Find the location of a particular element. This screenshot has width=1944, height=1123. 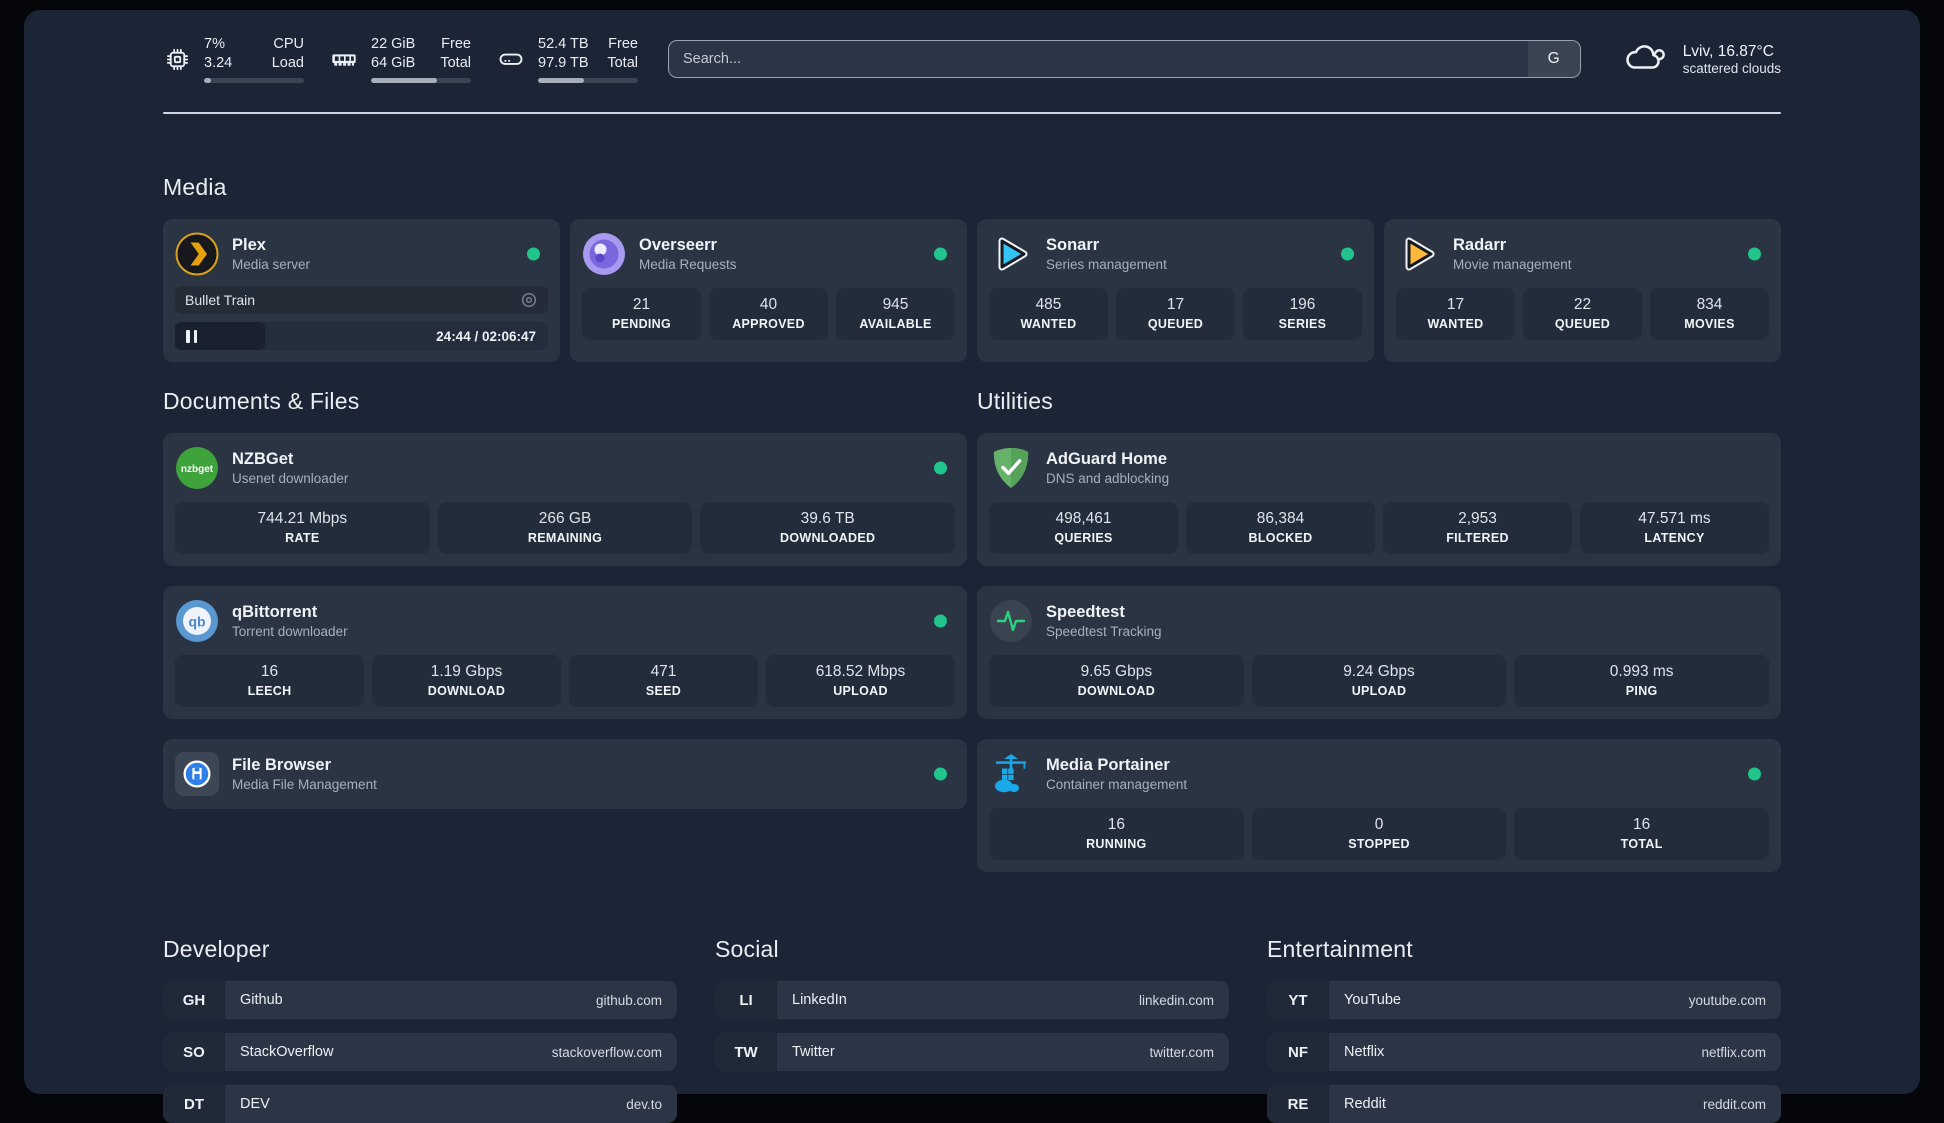

service-subtitle: Movie management is located at coordinates (1512, 265).